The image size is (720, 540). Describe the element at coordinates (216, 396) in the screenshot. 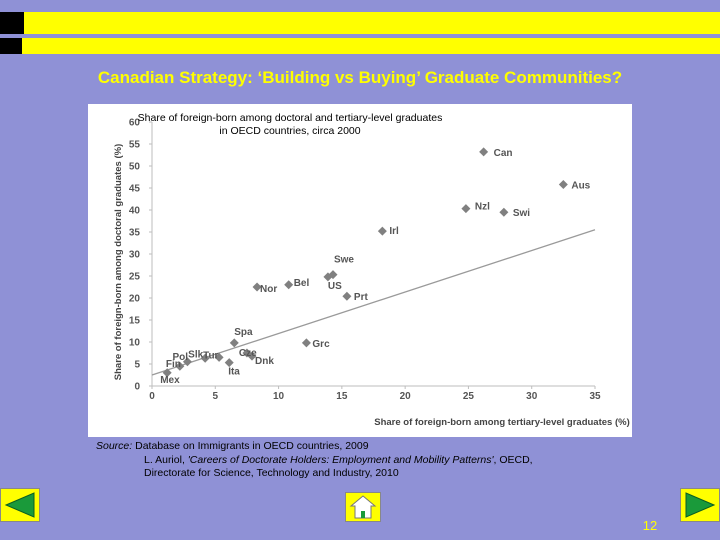

I see `x-tick-label: 5` at that location.